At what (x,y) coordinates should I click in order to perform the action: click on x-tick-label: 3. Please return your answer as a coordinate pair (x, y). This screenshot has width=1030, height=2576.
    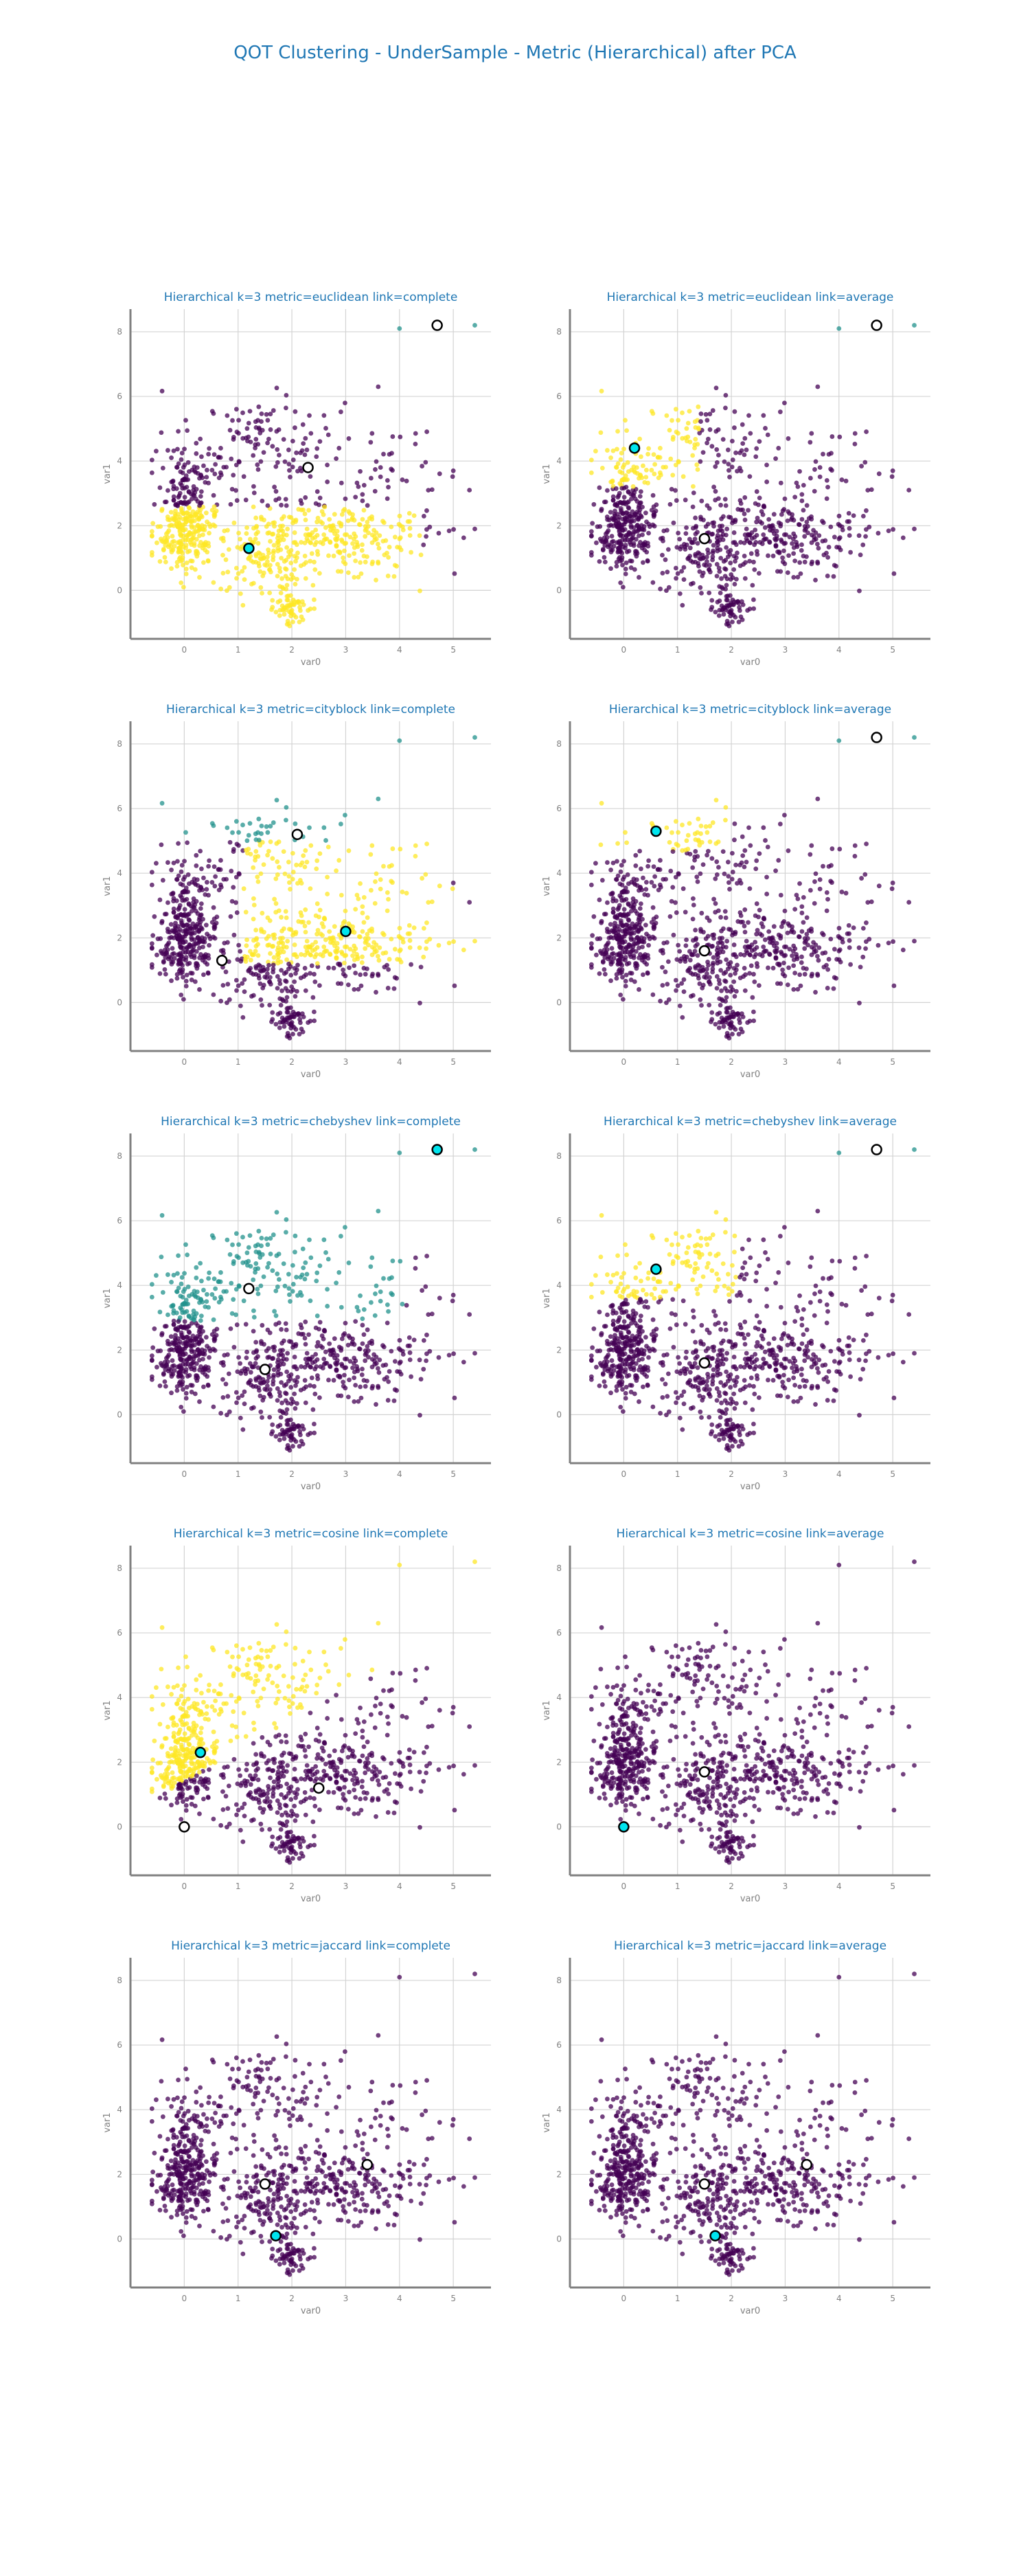
    Looking at the image, I should click on (785, 1474).